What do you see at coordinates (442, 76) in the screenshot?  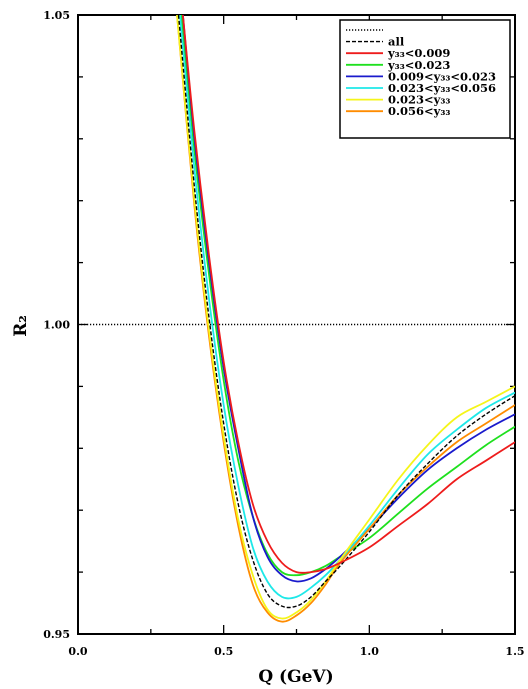 I see `legend-label: 0.009<y₃₃<0.023` at bounding box center [442, 76].